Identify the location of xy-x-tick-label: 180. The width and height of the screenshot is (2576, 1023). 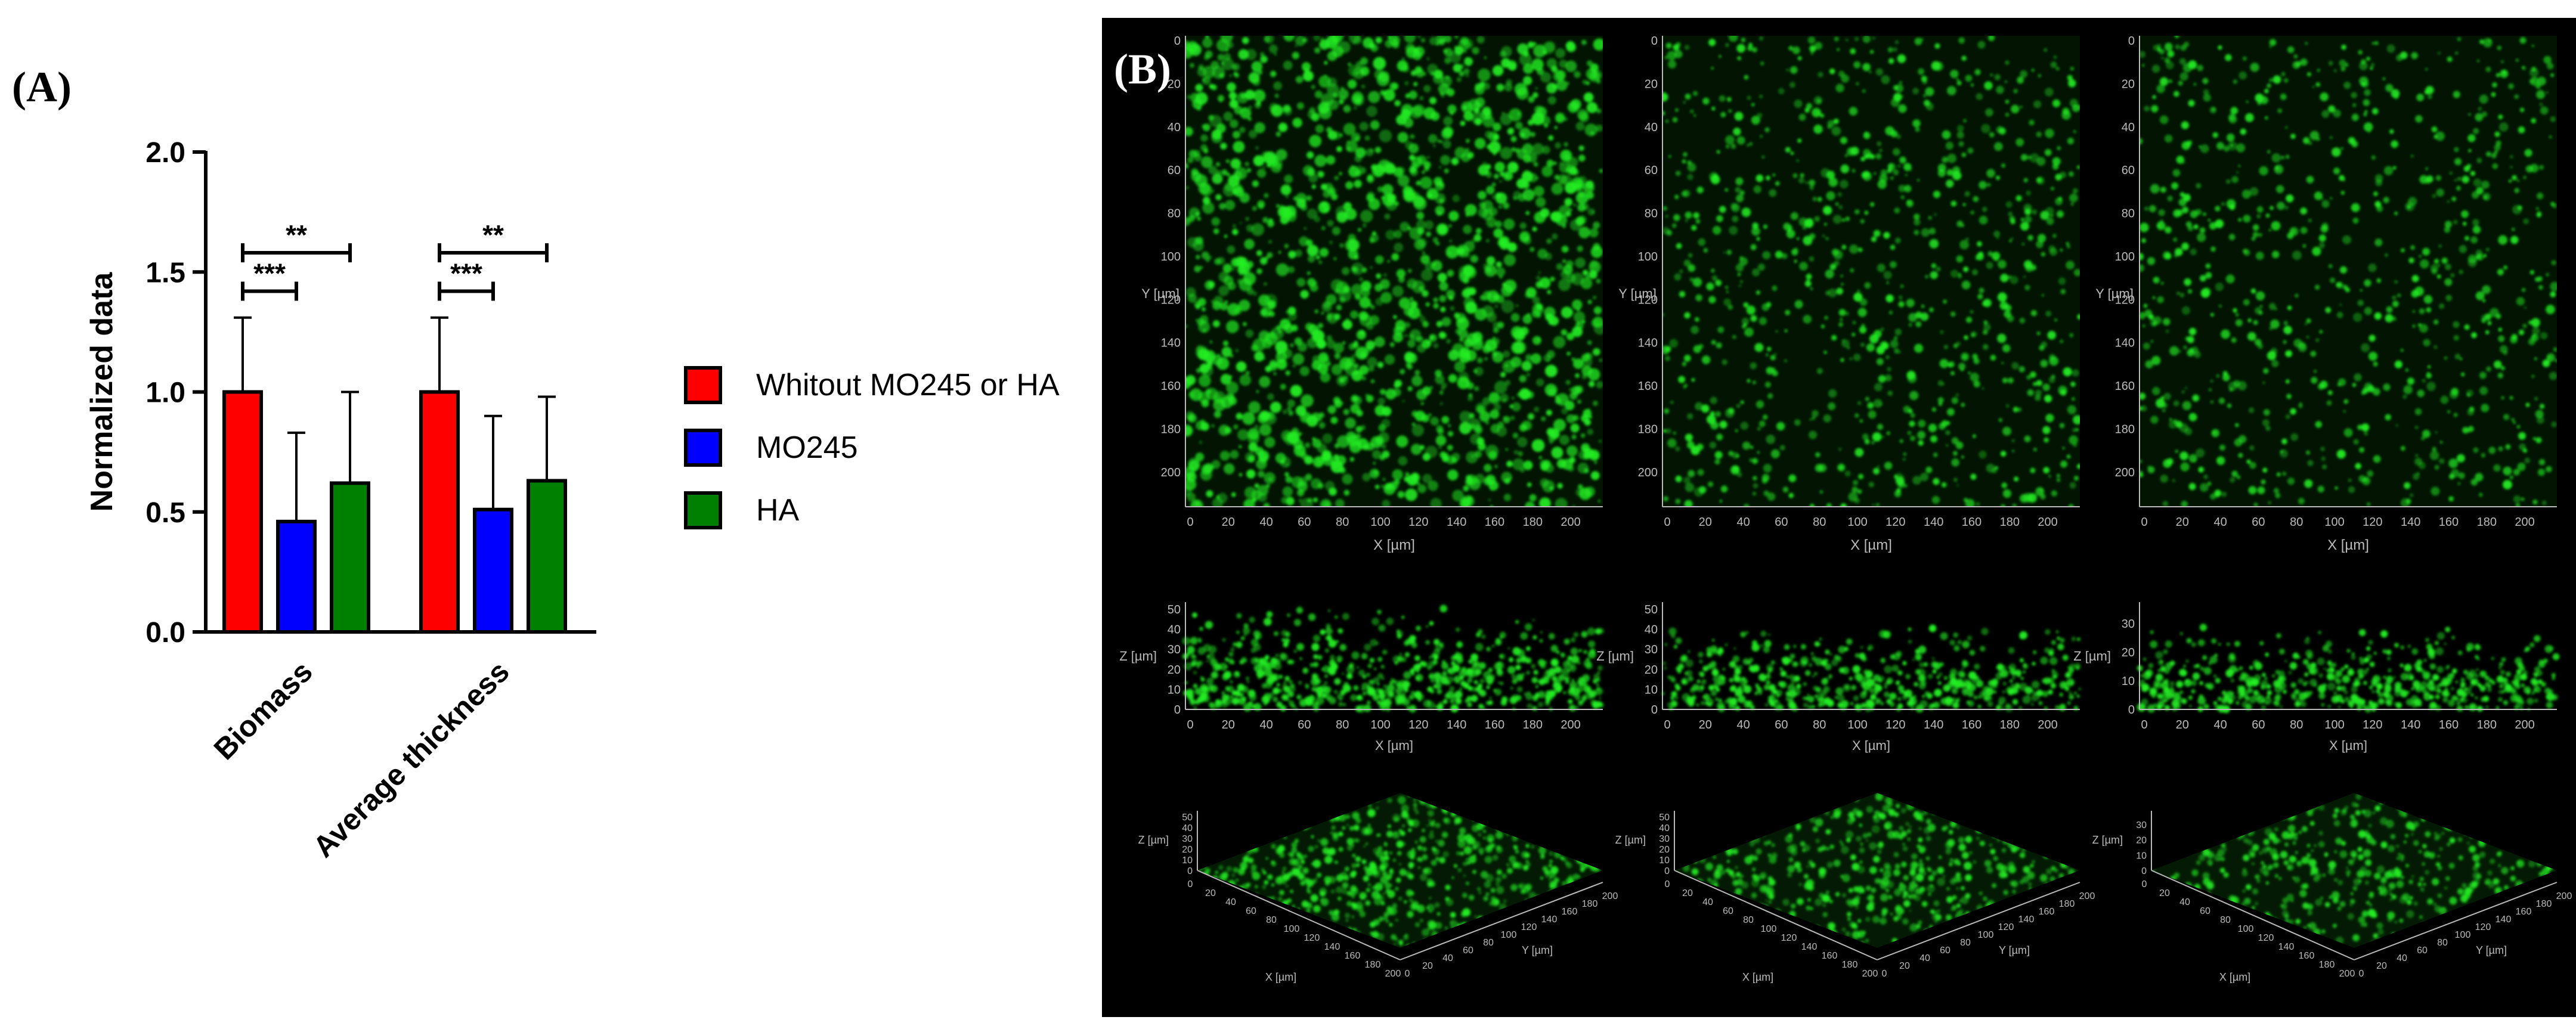
(2487, 522).